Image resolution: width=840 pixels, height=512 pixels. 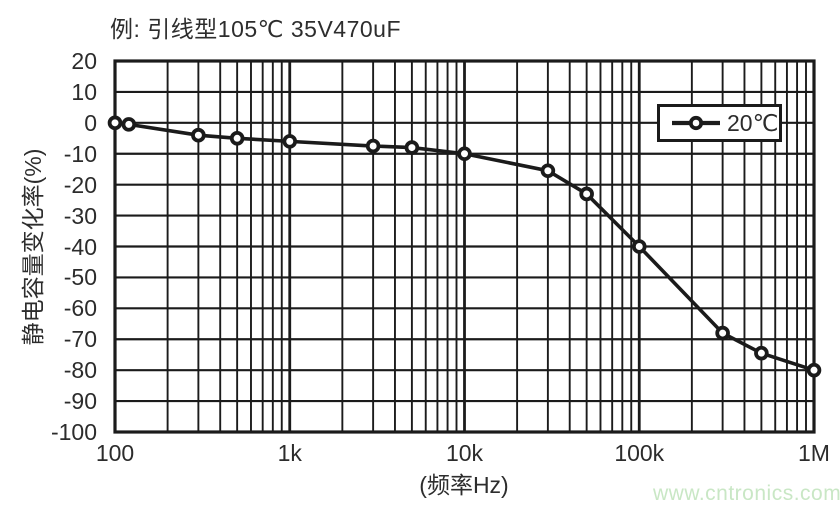 I want to click on y-tick-label: -10, so click(x=80, y=153).